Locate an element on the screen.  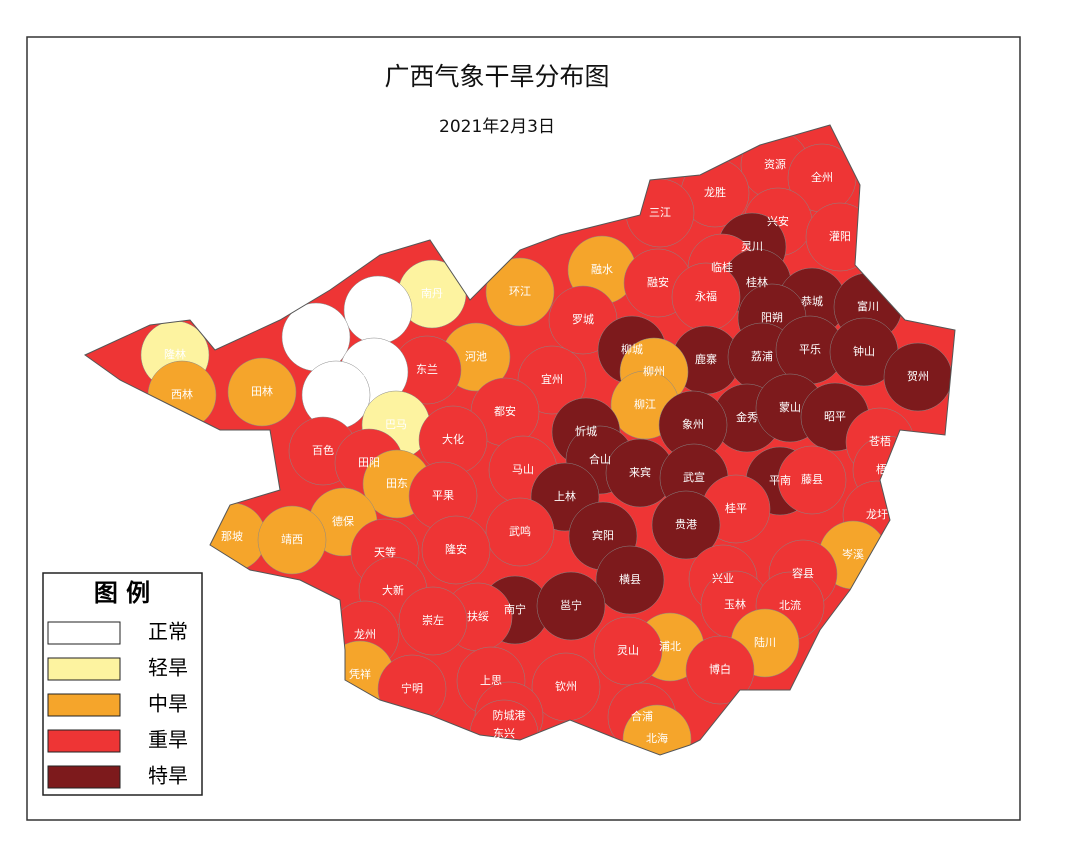
county-label: 靖西 is located at coordinates (292, 539).